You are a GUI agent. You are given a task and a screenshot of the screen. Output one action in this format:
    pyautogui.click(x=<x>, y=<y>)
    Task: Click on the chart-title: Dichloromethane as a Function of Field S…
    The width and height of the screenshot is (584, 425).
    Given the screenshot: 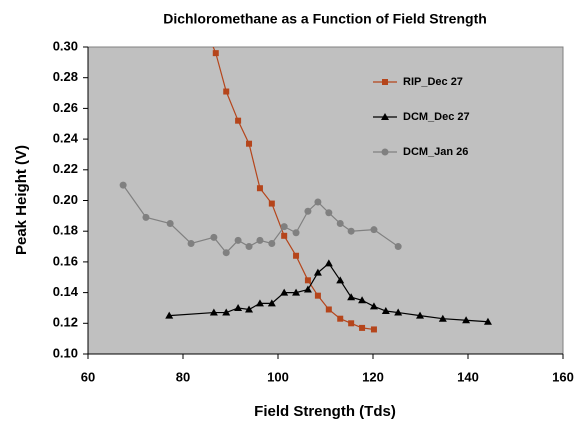 What is the action you would take?
    pyautogui.click(x=325, y=19)
    